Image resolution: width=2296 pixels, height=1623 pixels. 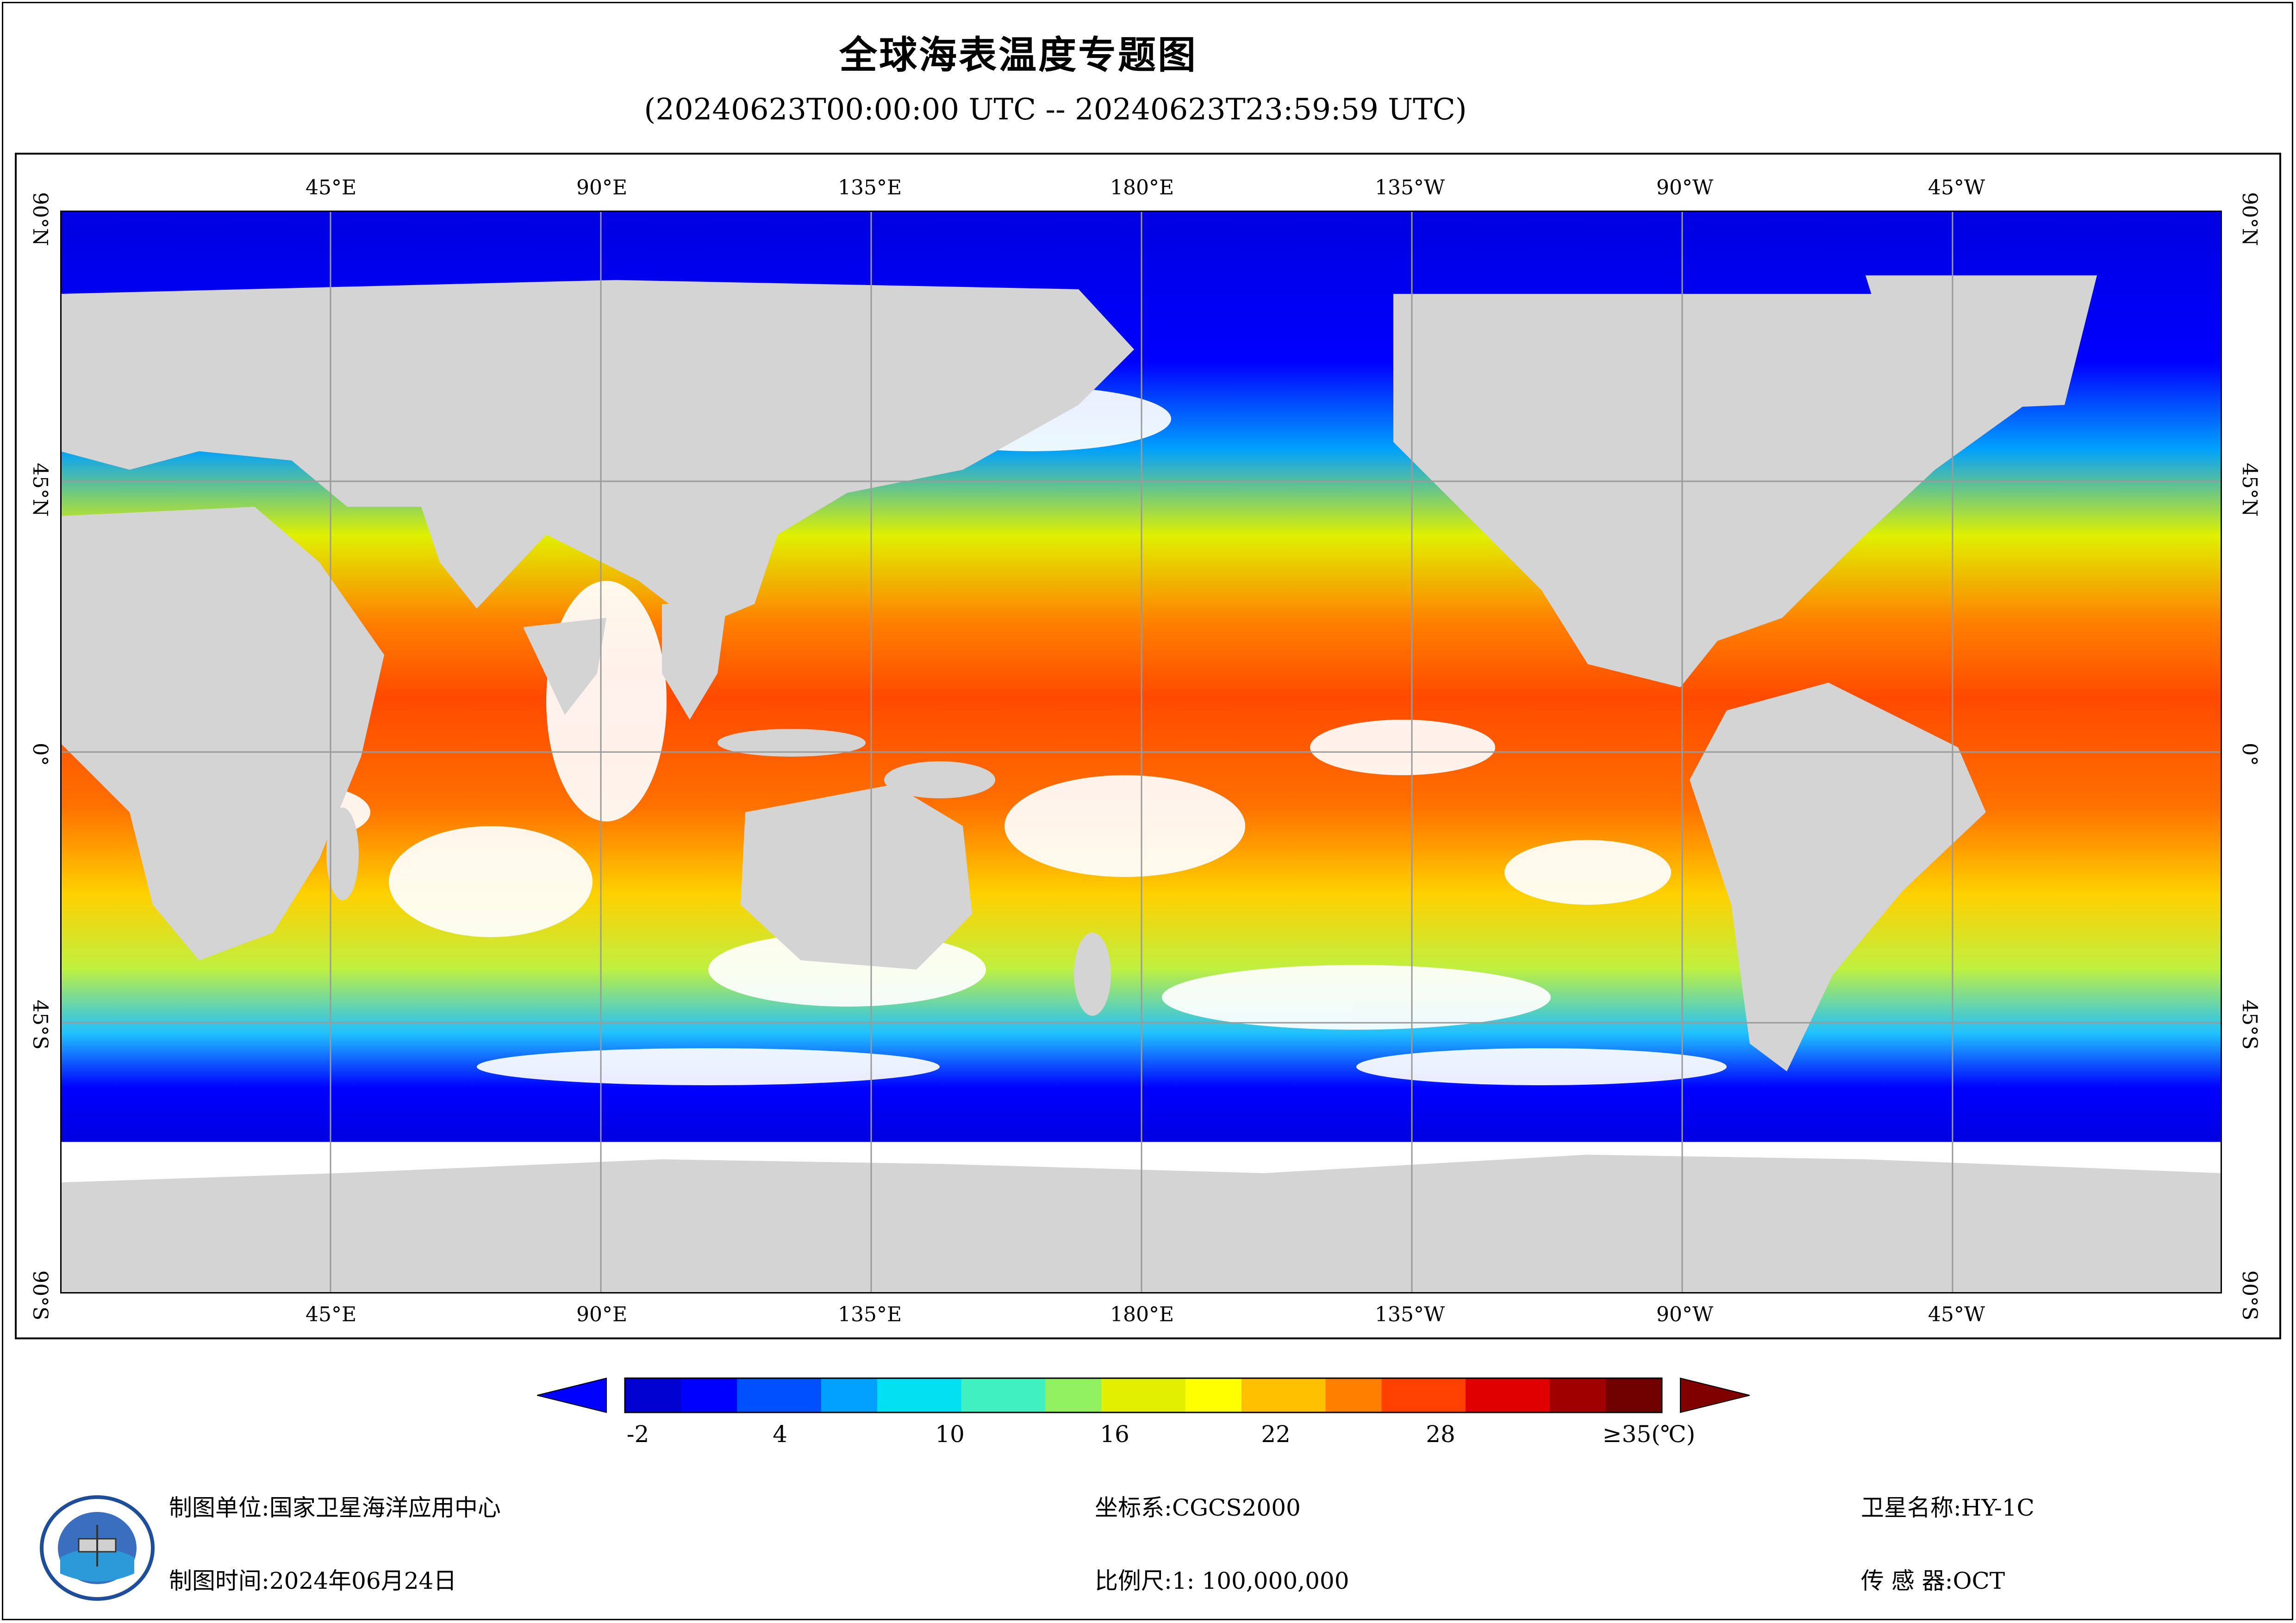 I want to click on lon-label-top: 90°E, so click(x=602, y=187).